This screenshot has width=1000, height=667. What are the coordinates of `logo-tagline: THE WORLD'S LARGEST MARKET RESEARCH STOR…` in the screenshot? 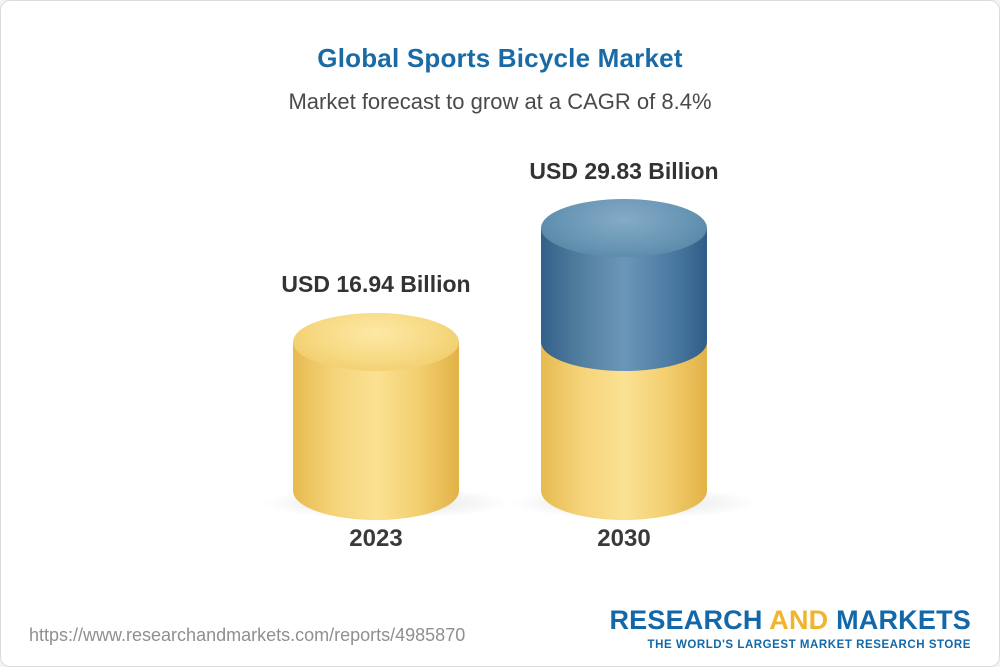 It's located at (809, 645).